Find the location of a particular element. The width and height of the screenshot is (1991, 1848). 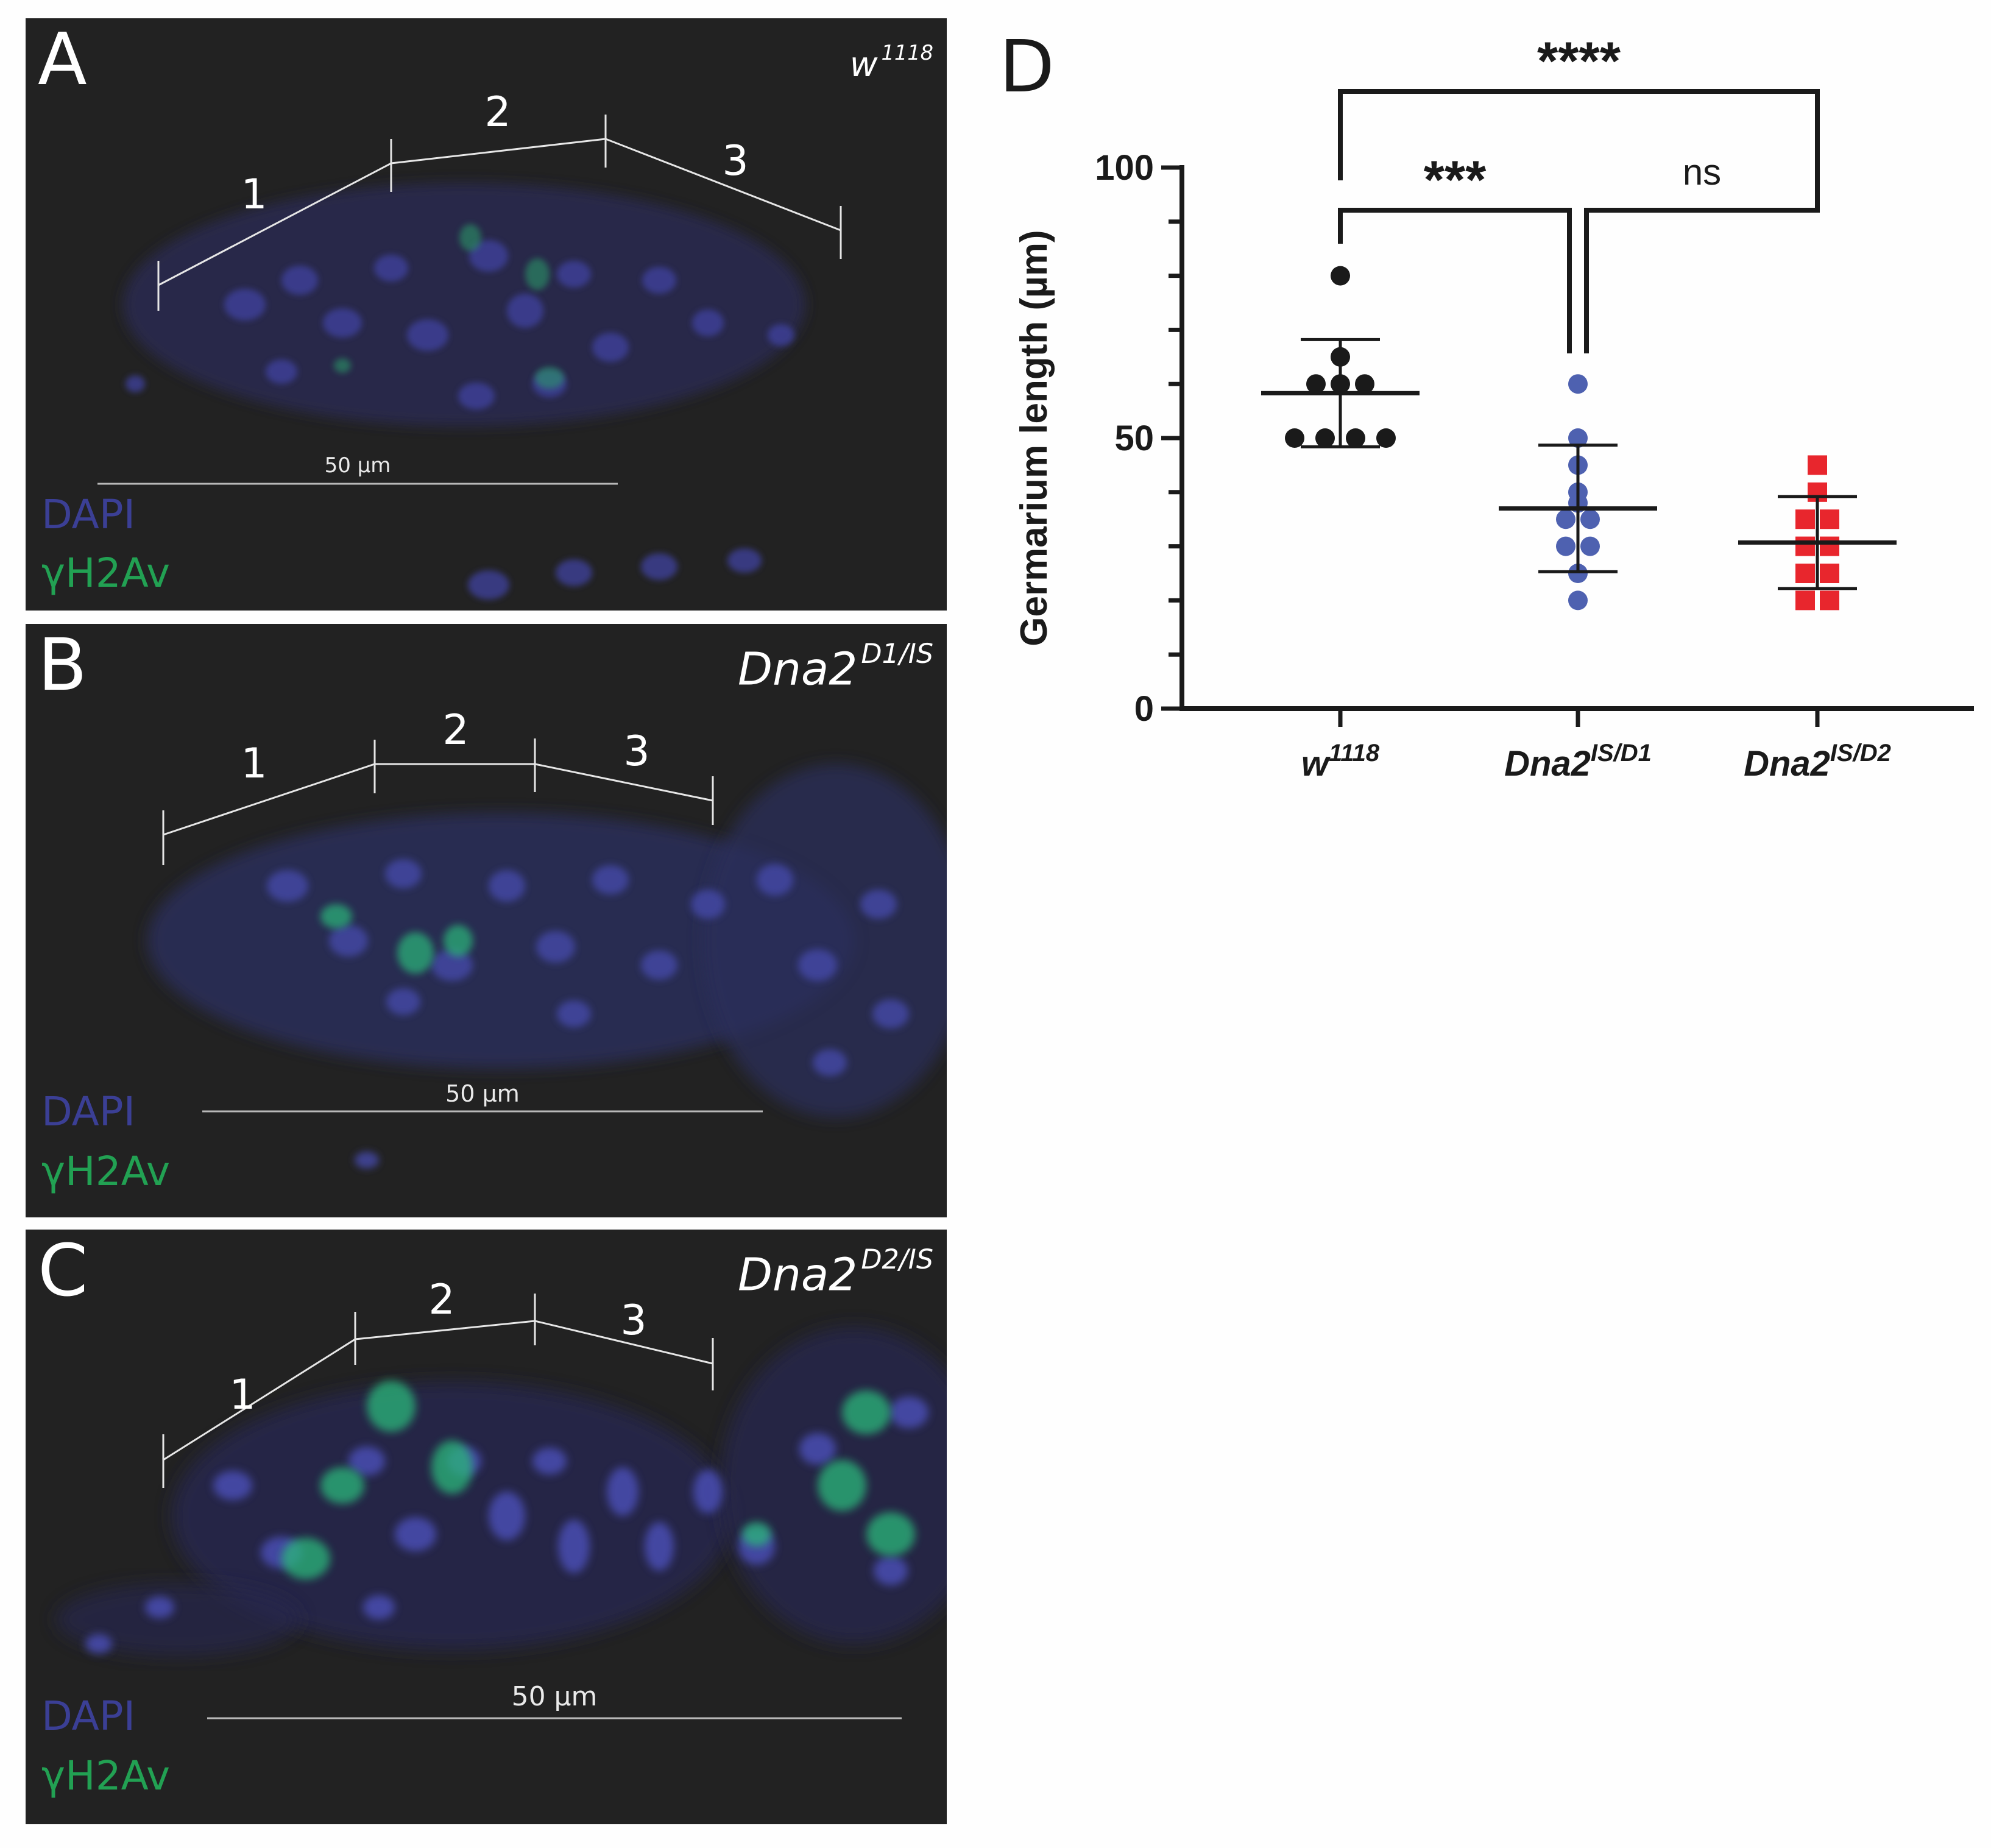

germarium-image-a is located at coordinates (469, 357).